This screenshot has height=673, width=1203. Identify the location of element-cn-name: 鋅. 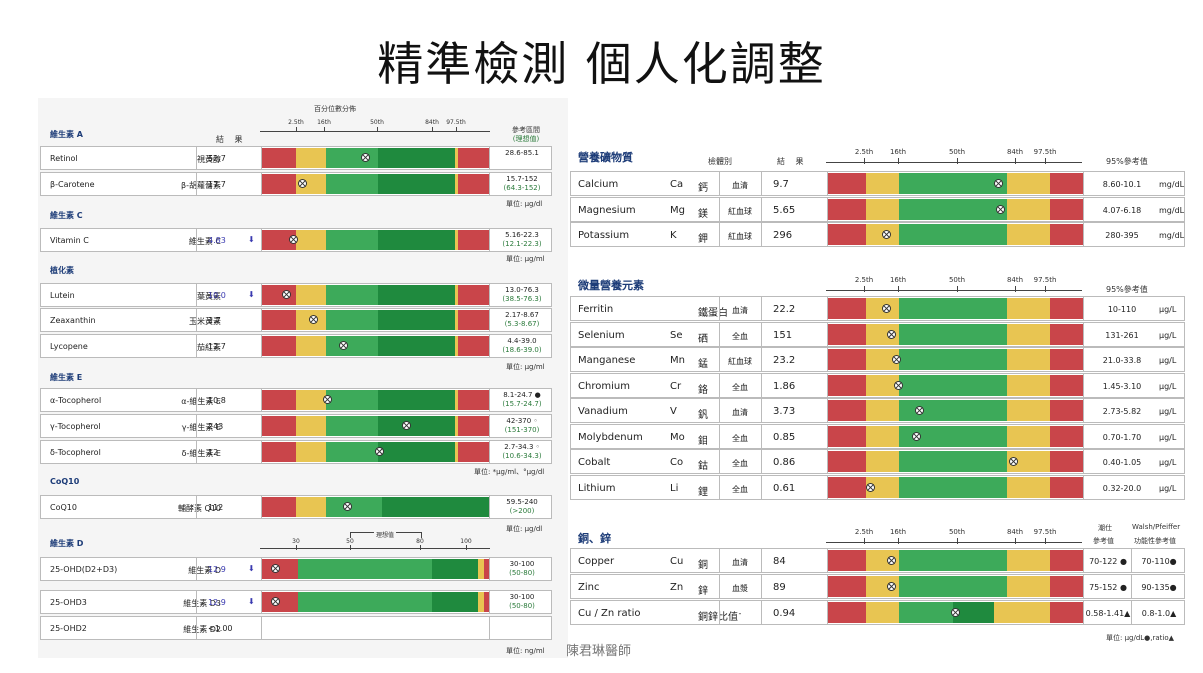
(703, 591).